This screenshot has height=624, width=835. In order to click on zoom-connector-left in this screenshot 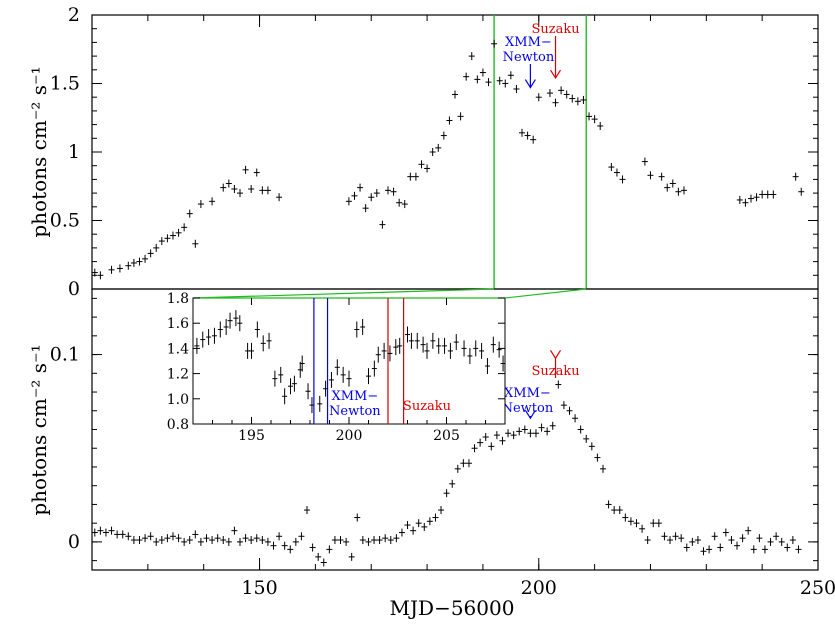, I will do `click(343, 293)`.